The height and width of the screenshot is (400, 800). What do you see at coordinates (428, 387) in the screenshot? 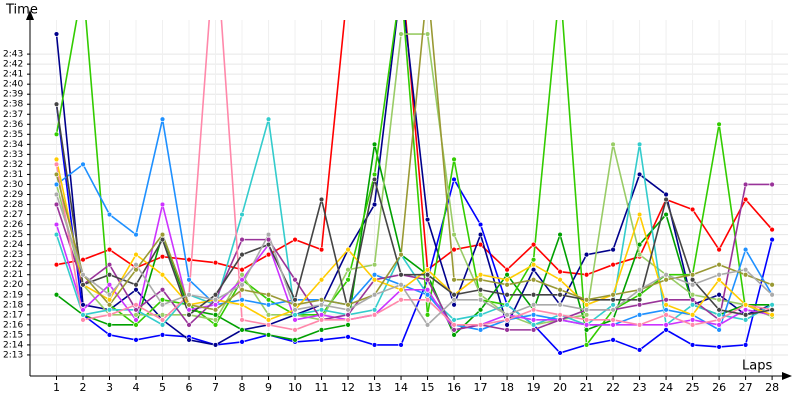
I see `x-tick-label: 15` at bounding box center [428, 387].